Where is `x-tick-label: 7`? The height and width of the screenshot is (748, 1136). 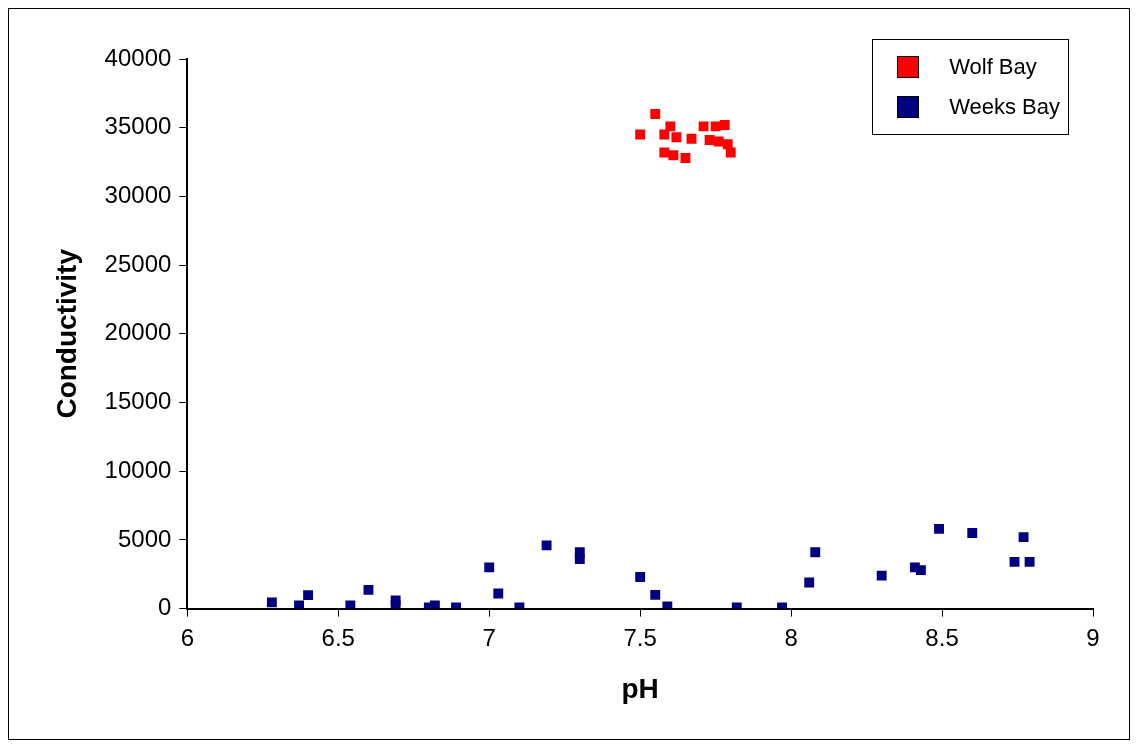 x-tick-label: 7 is located at coordinates (489, 637).